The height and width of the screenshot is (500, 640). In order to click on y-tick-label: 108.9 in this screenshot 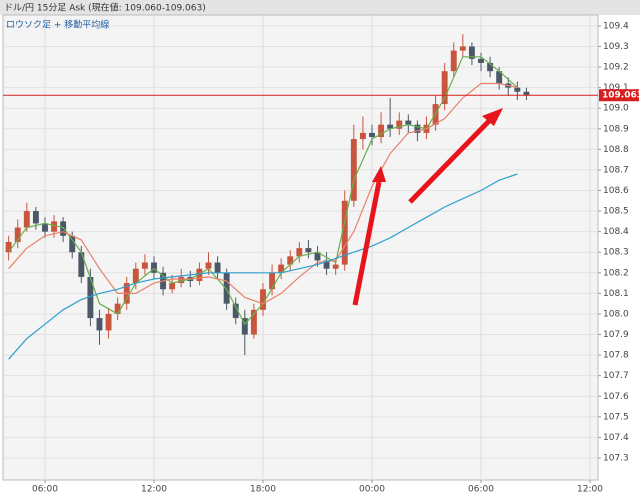, I will do `click(616, 129)`.